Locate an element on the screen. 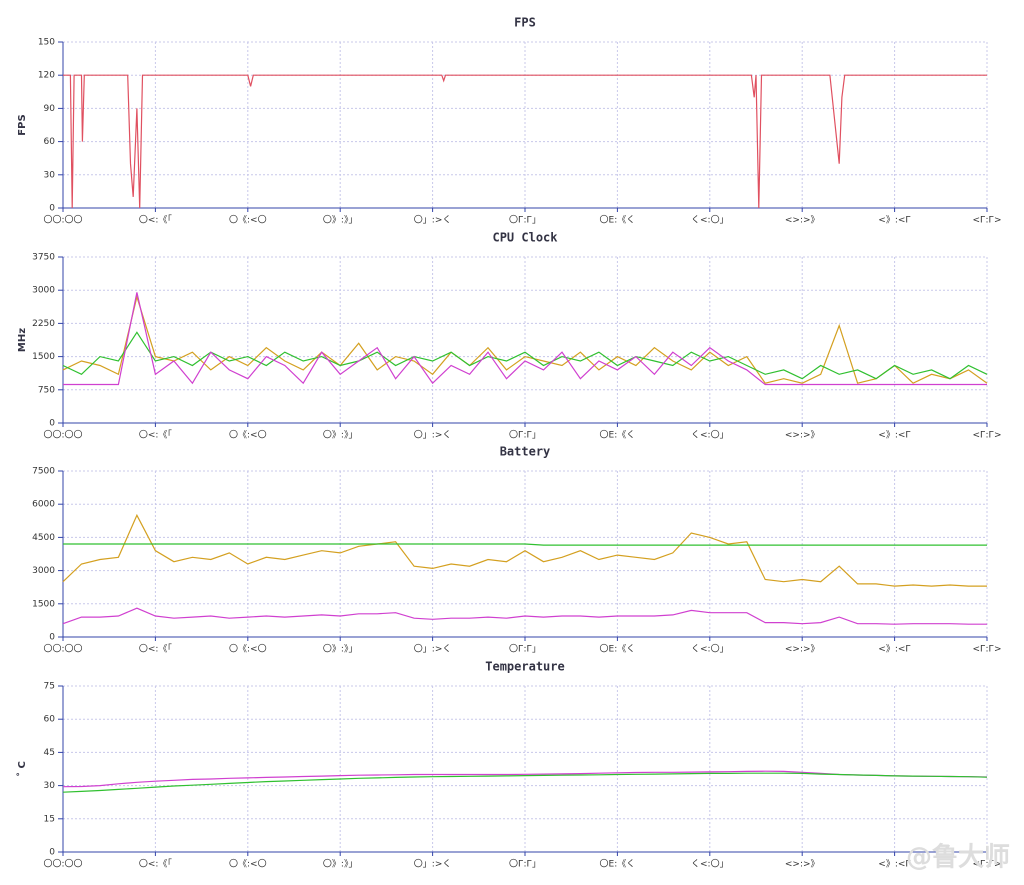 The width and height of the screenshot is (1024, 885). y-axis-label: ˚ C is located at coordinates (22, 769).